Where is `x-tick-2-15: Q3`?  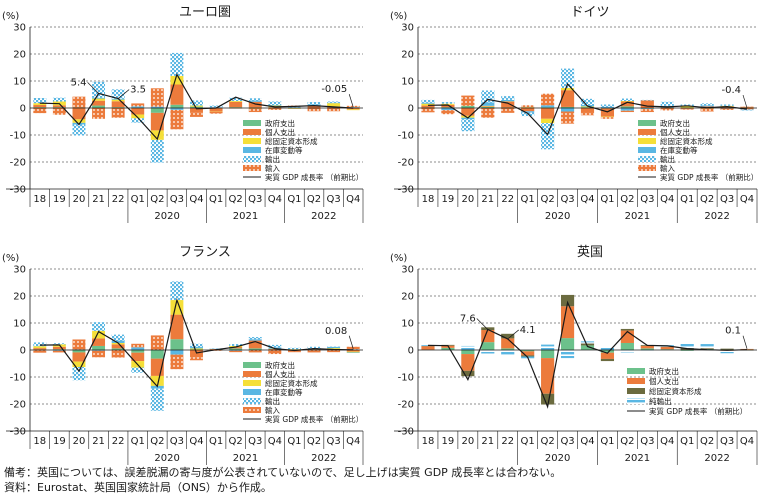
x-tick-2-15: Q3 is located at coordinates (334, 441).